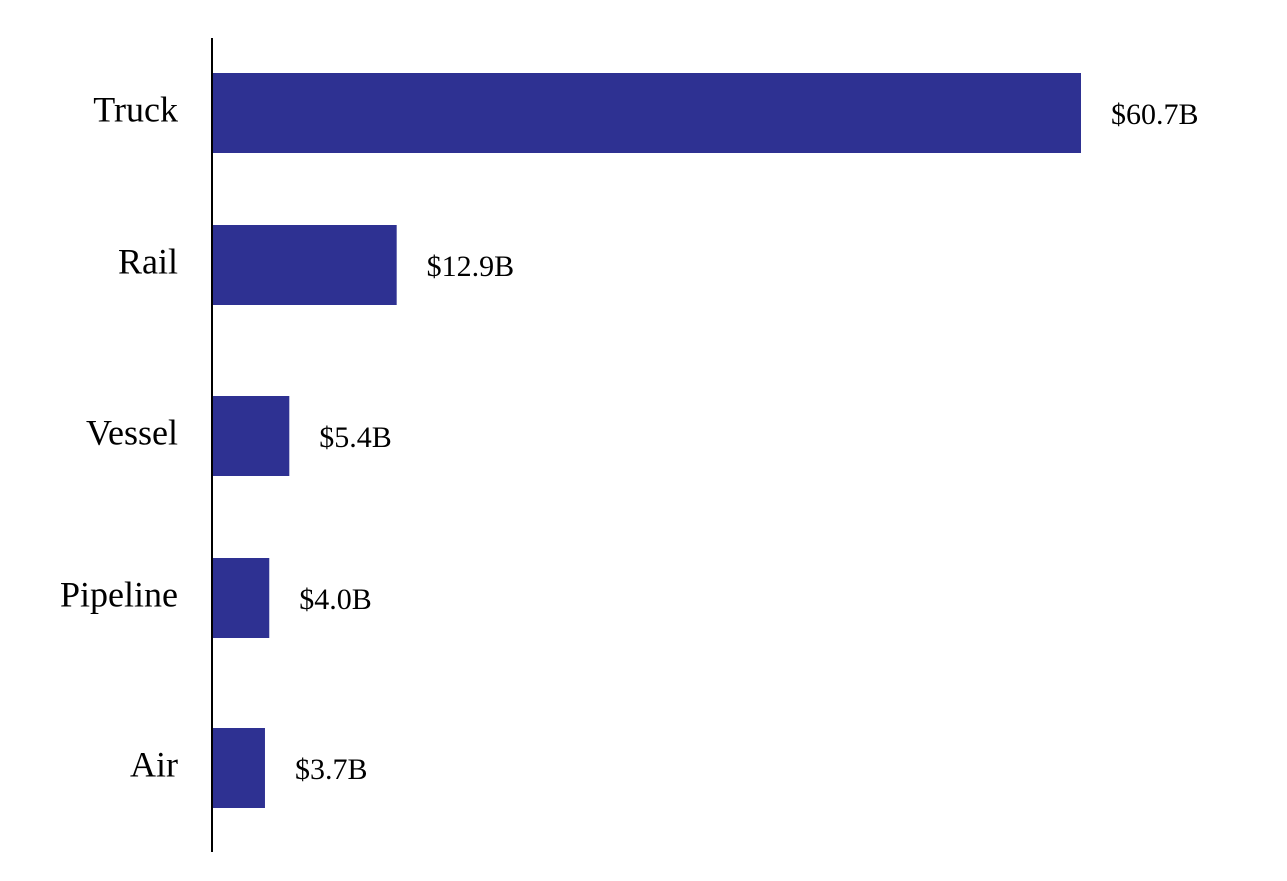 This screenshot has width=1287, height=881. What do you see at coordinates (119, 594) in the screenshot?
I see `category-label-pipeline: Pipeline` at bounding box center [119, 594].